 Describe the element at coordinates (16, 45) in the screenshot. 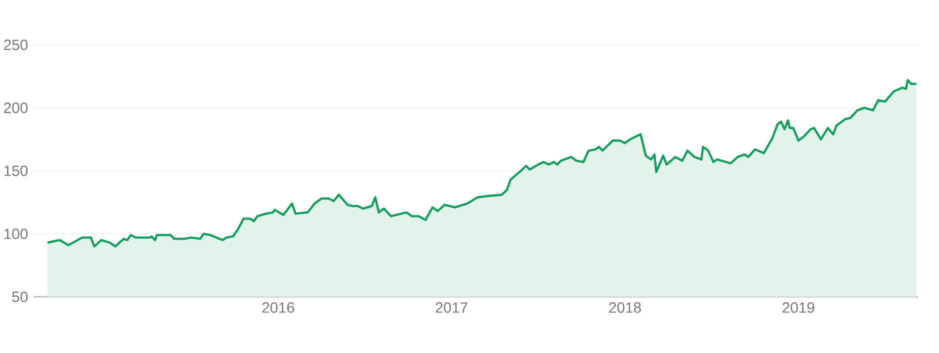

I see `y-tick-label: 250` at that location.